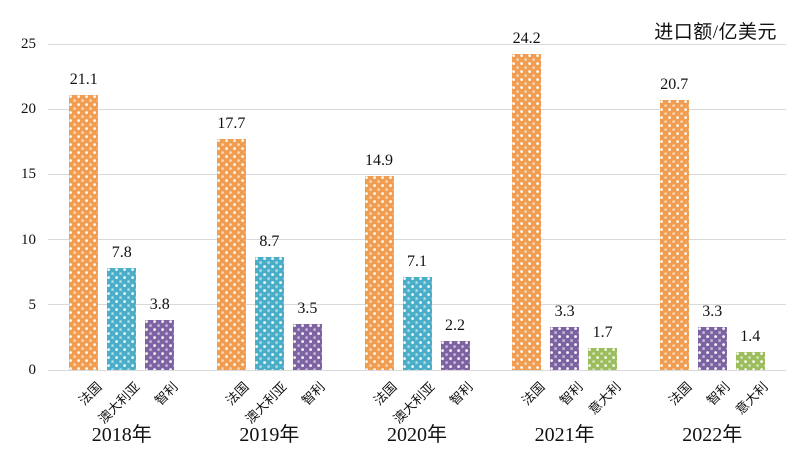 This screenshot has width=792, height=461. What do you see at coordinates (28, 44) in the screenshot?
I see `y-axis-tick-label: 25` at bounding box center [28, 44].